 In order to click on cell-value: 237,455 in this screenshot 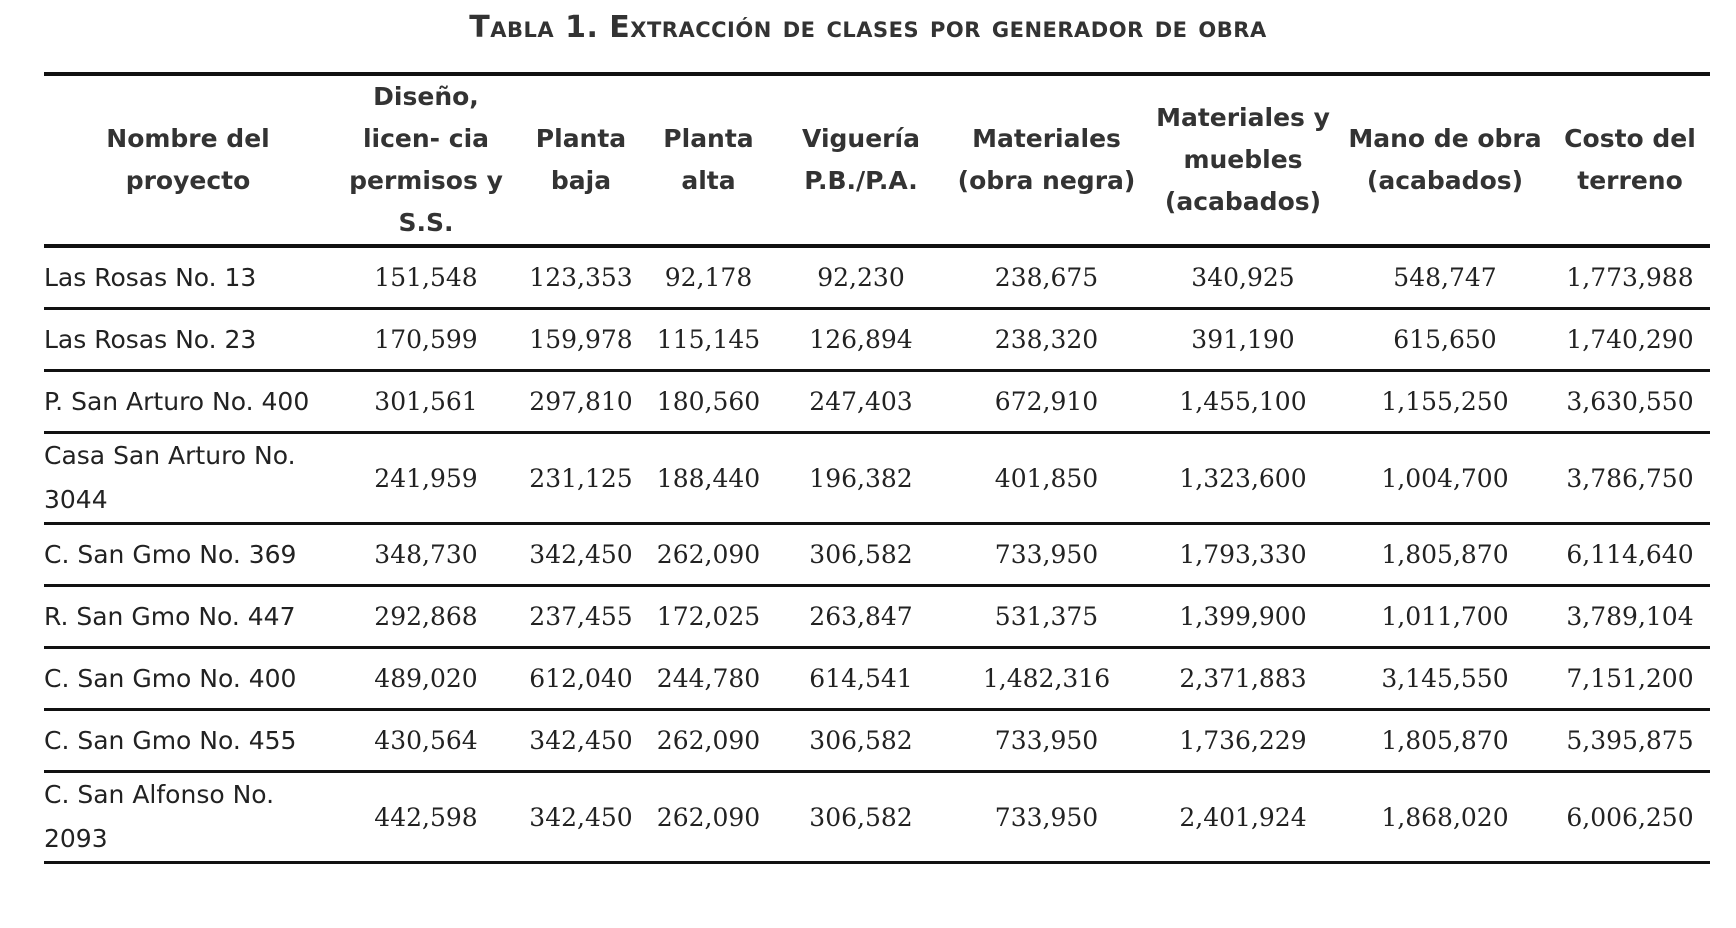, I will do `click(581, 617)`.